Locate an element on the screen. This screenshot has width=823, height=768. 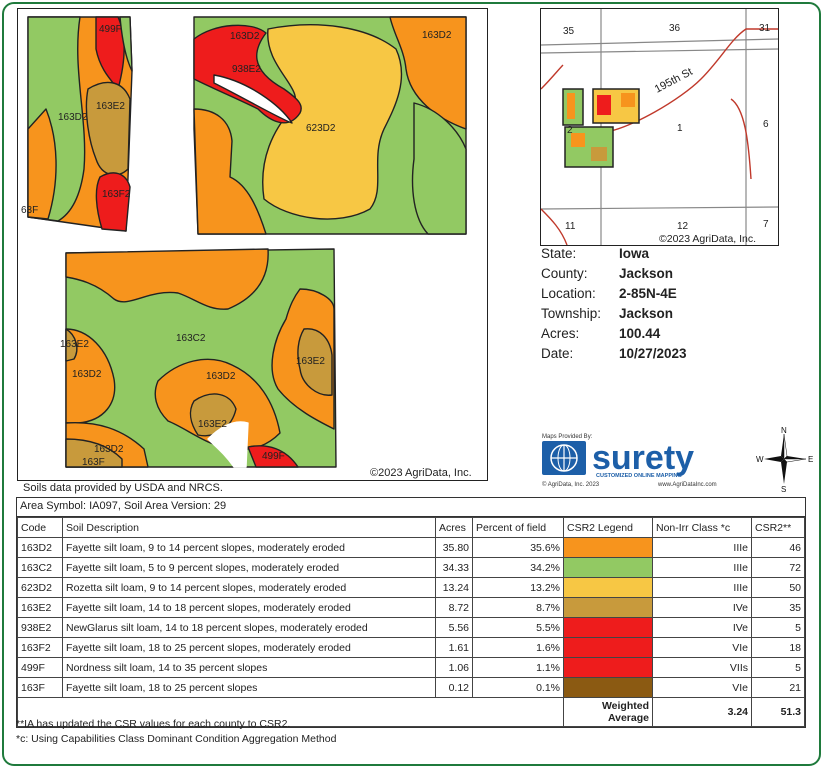
section-6: 6 is located at coordinates (766, 124).